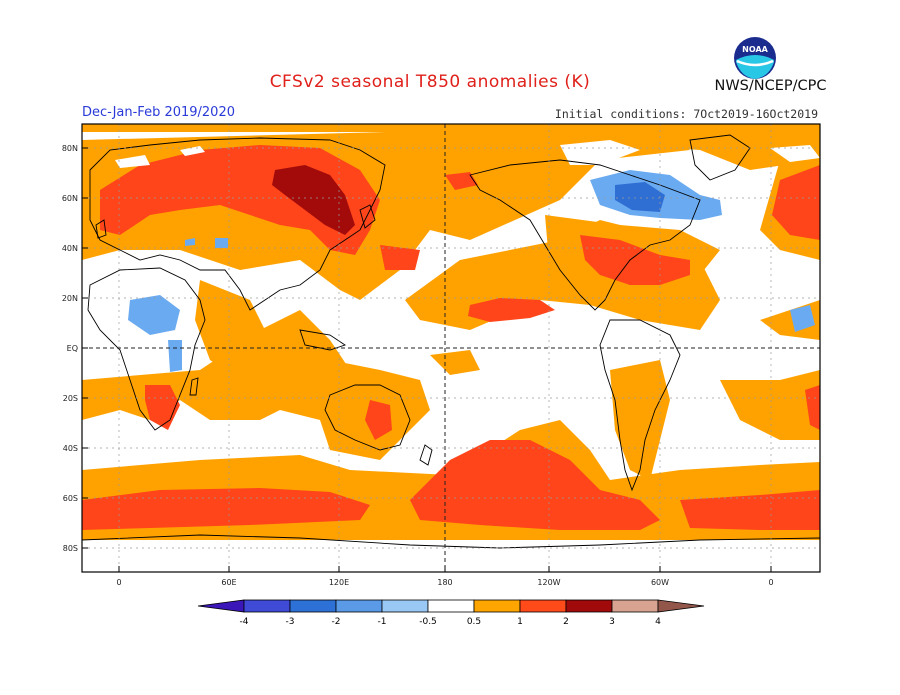  Describe the element at coordinates (451, 622) in the screenshot. I see `legend-labels: -4 -3 -2 -1 -0.5 0.5 1 2 3 4` at that location.